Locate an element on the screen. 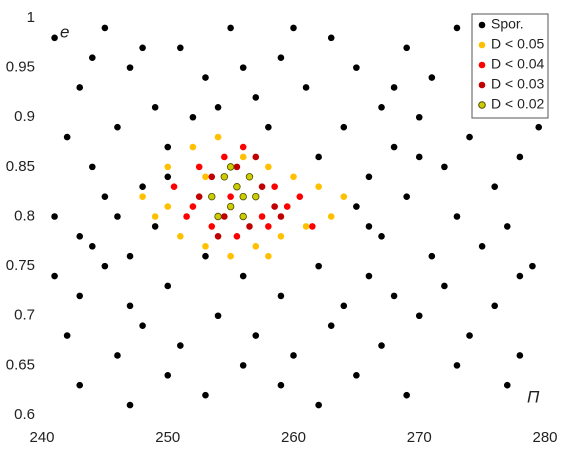 This screenshot has width=567, height=454. y-tick-label: 0.9 is located at coordinates (24, 116).